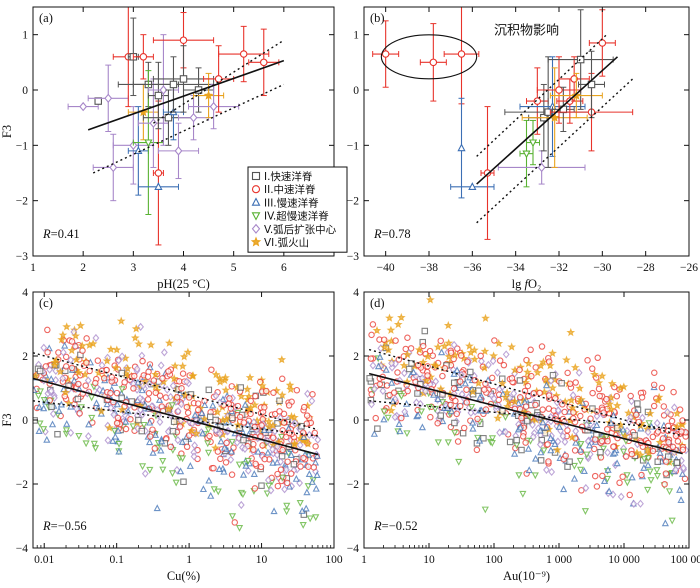 This screenshot has width=700, height=588. I want to click on x-axis-label: Au(10⁻⁹), so click(526, 576).